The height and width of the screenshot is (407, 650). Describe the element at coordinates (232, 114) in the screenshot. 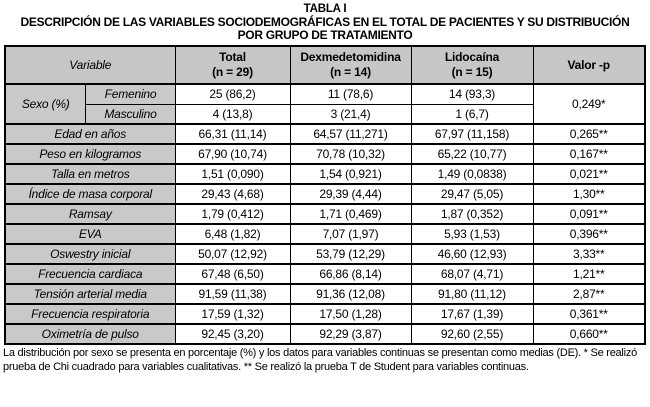

I see `cell-total: 4 (13,8)` at that location.